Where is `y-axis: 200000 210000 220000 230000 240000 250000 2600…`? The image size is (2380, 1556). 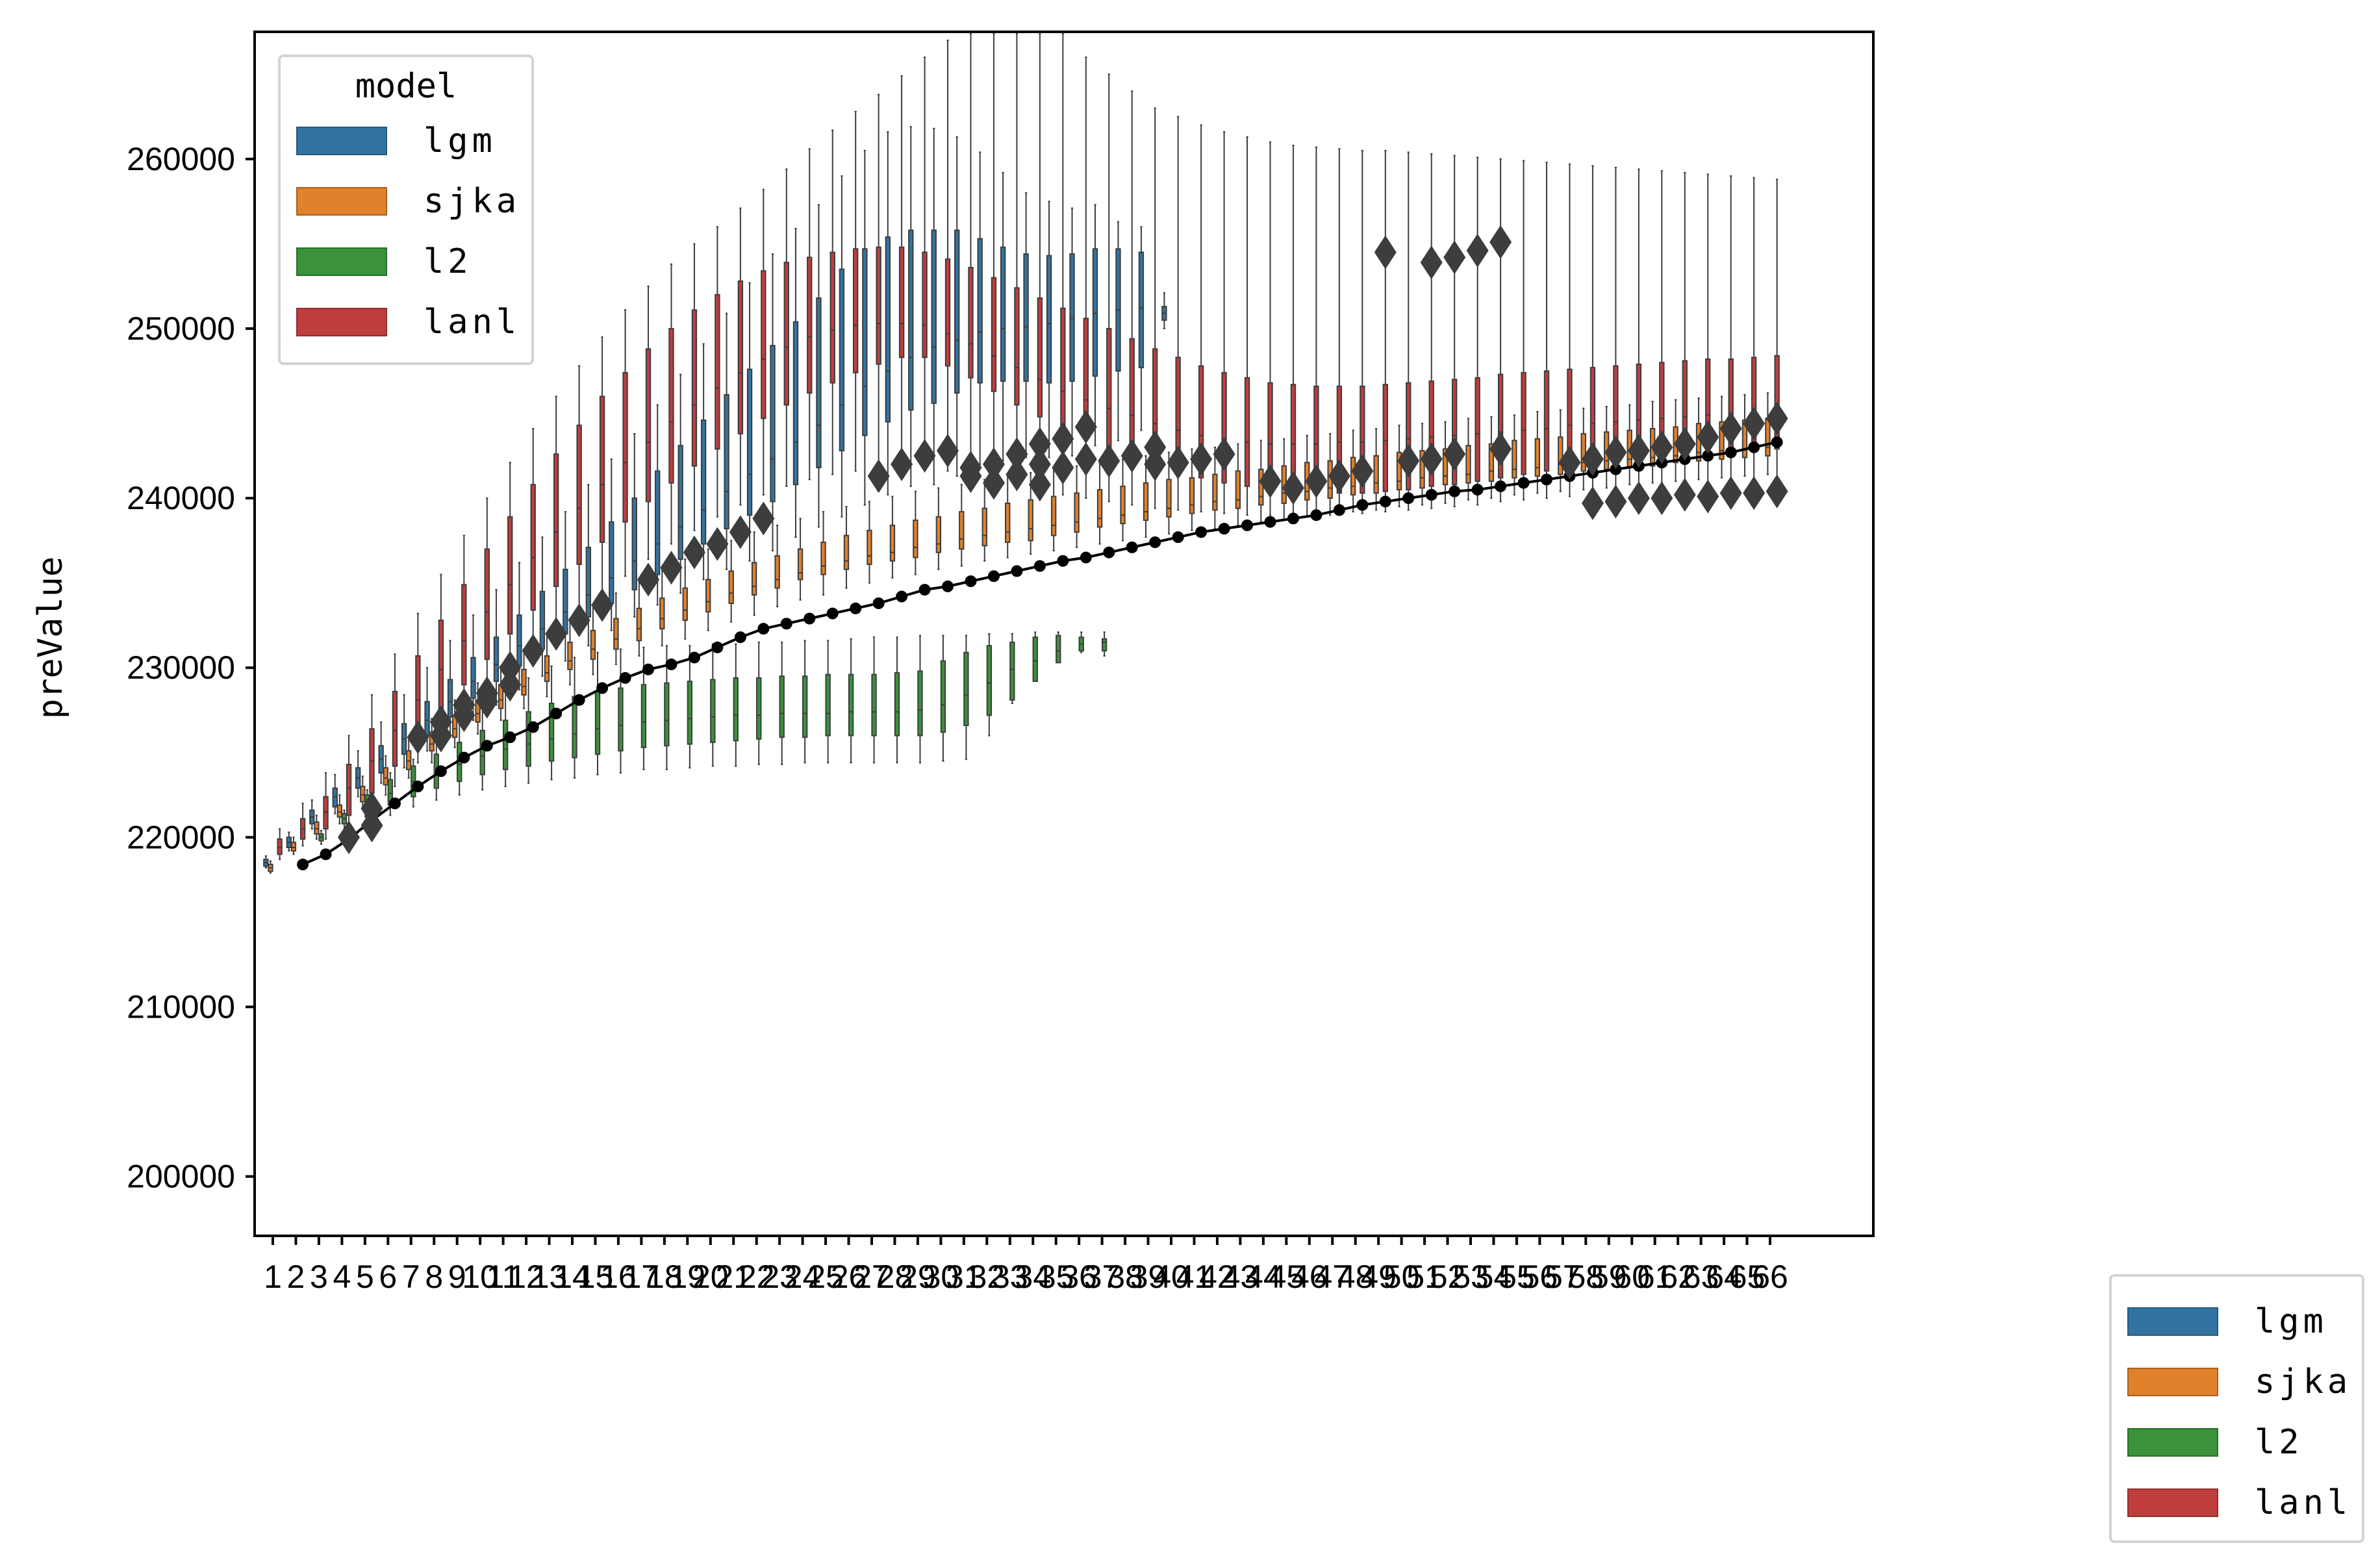
y-axis: 200000 210000 220000 230000 240000 250000 2600… is located at coordinates (191, 668).